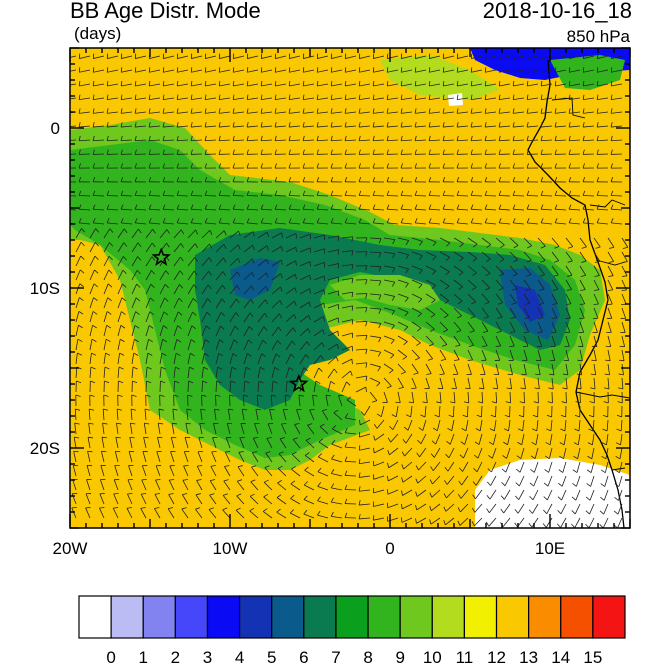 This screenshot has height=667, width=650. What do you see at coordinates (70, 548) in the screenshot?
I see `x-tick-label: 20W` at bounding box center [70, 548].